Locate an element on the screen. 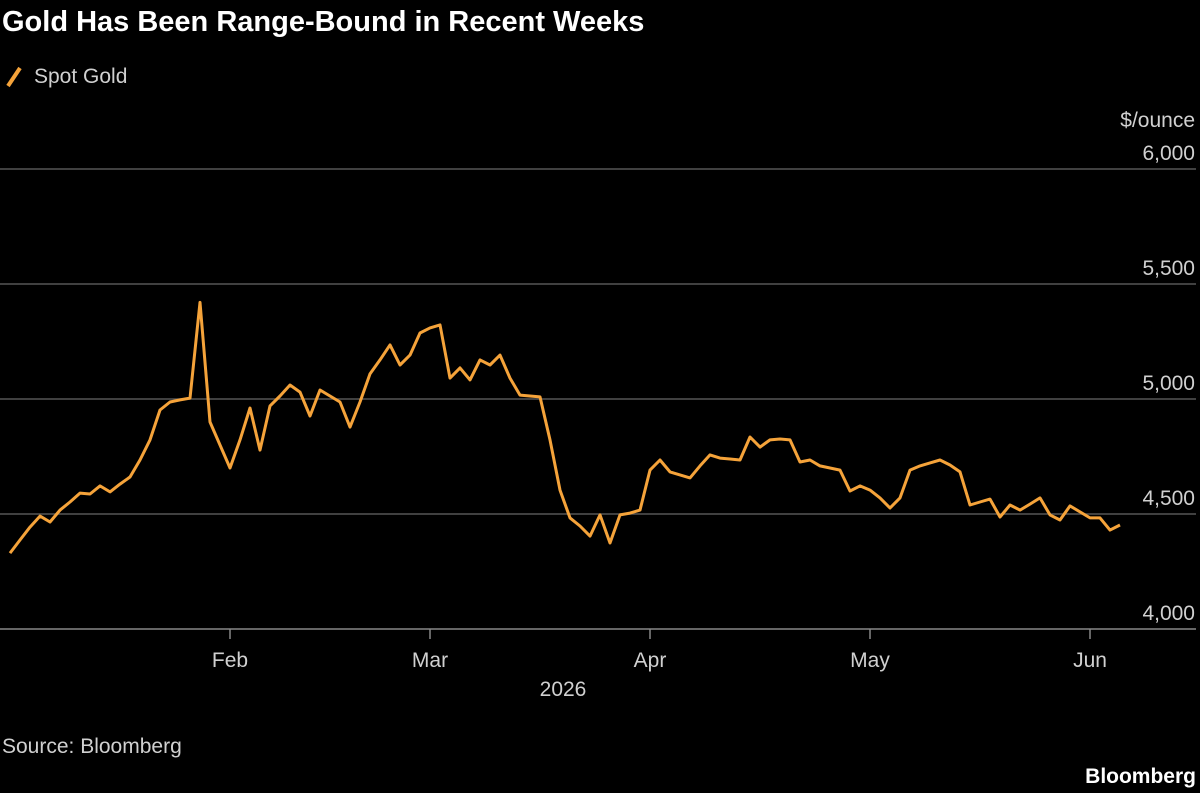 The width and height of the screenshot is (1200, 793). x-axis-label: 2026 is located at coordinates (563, 689).